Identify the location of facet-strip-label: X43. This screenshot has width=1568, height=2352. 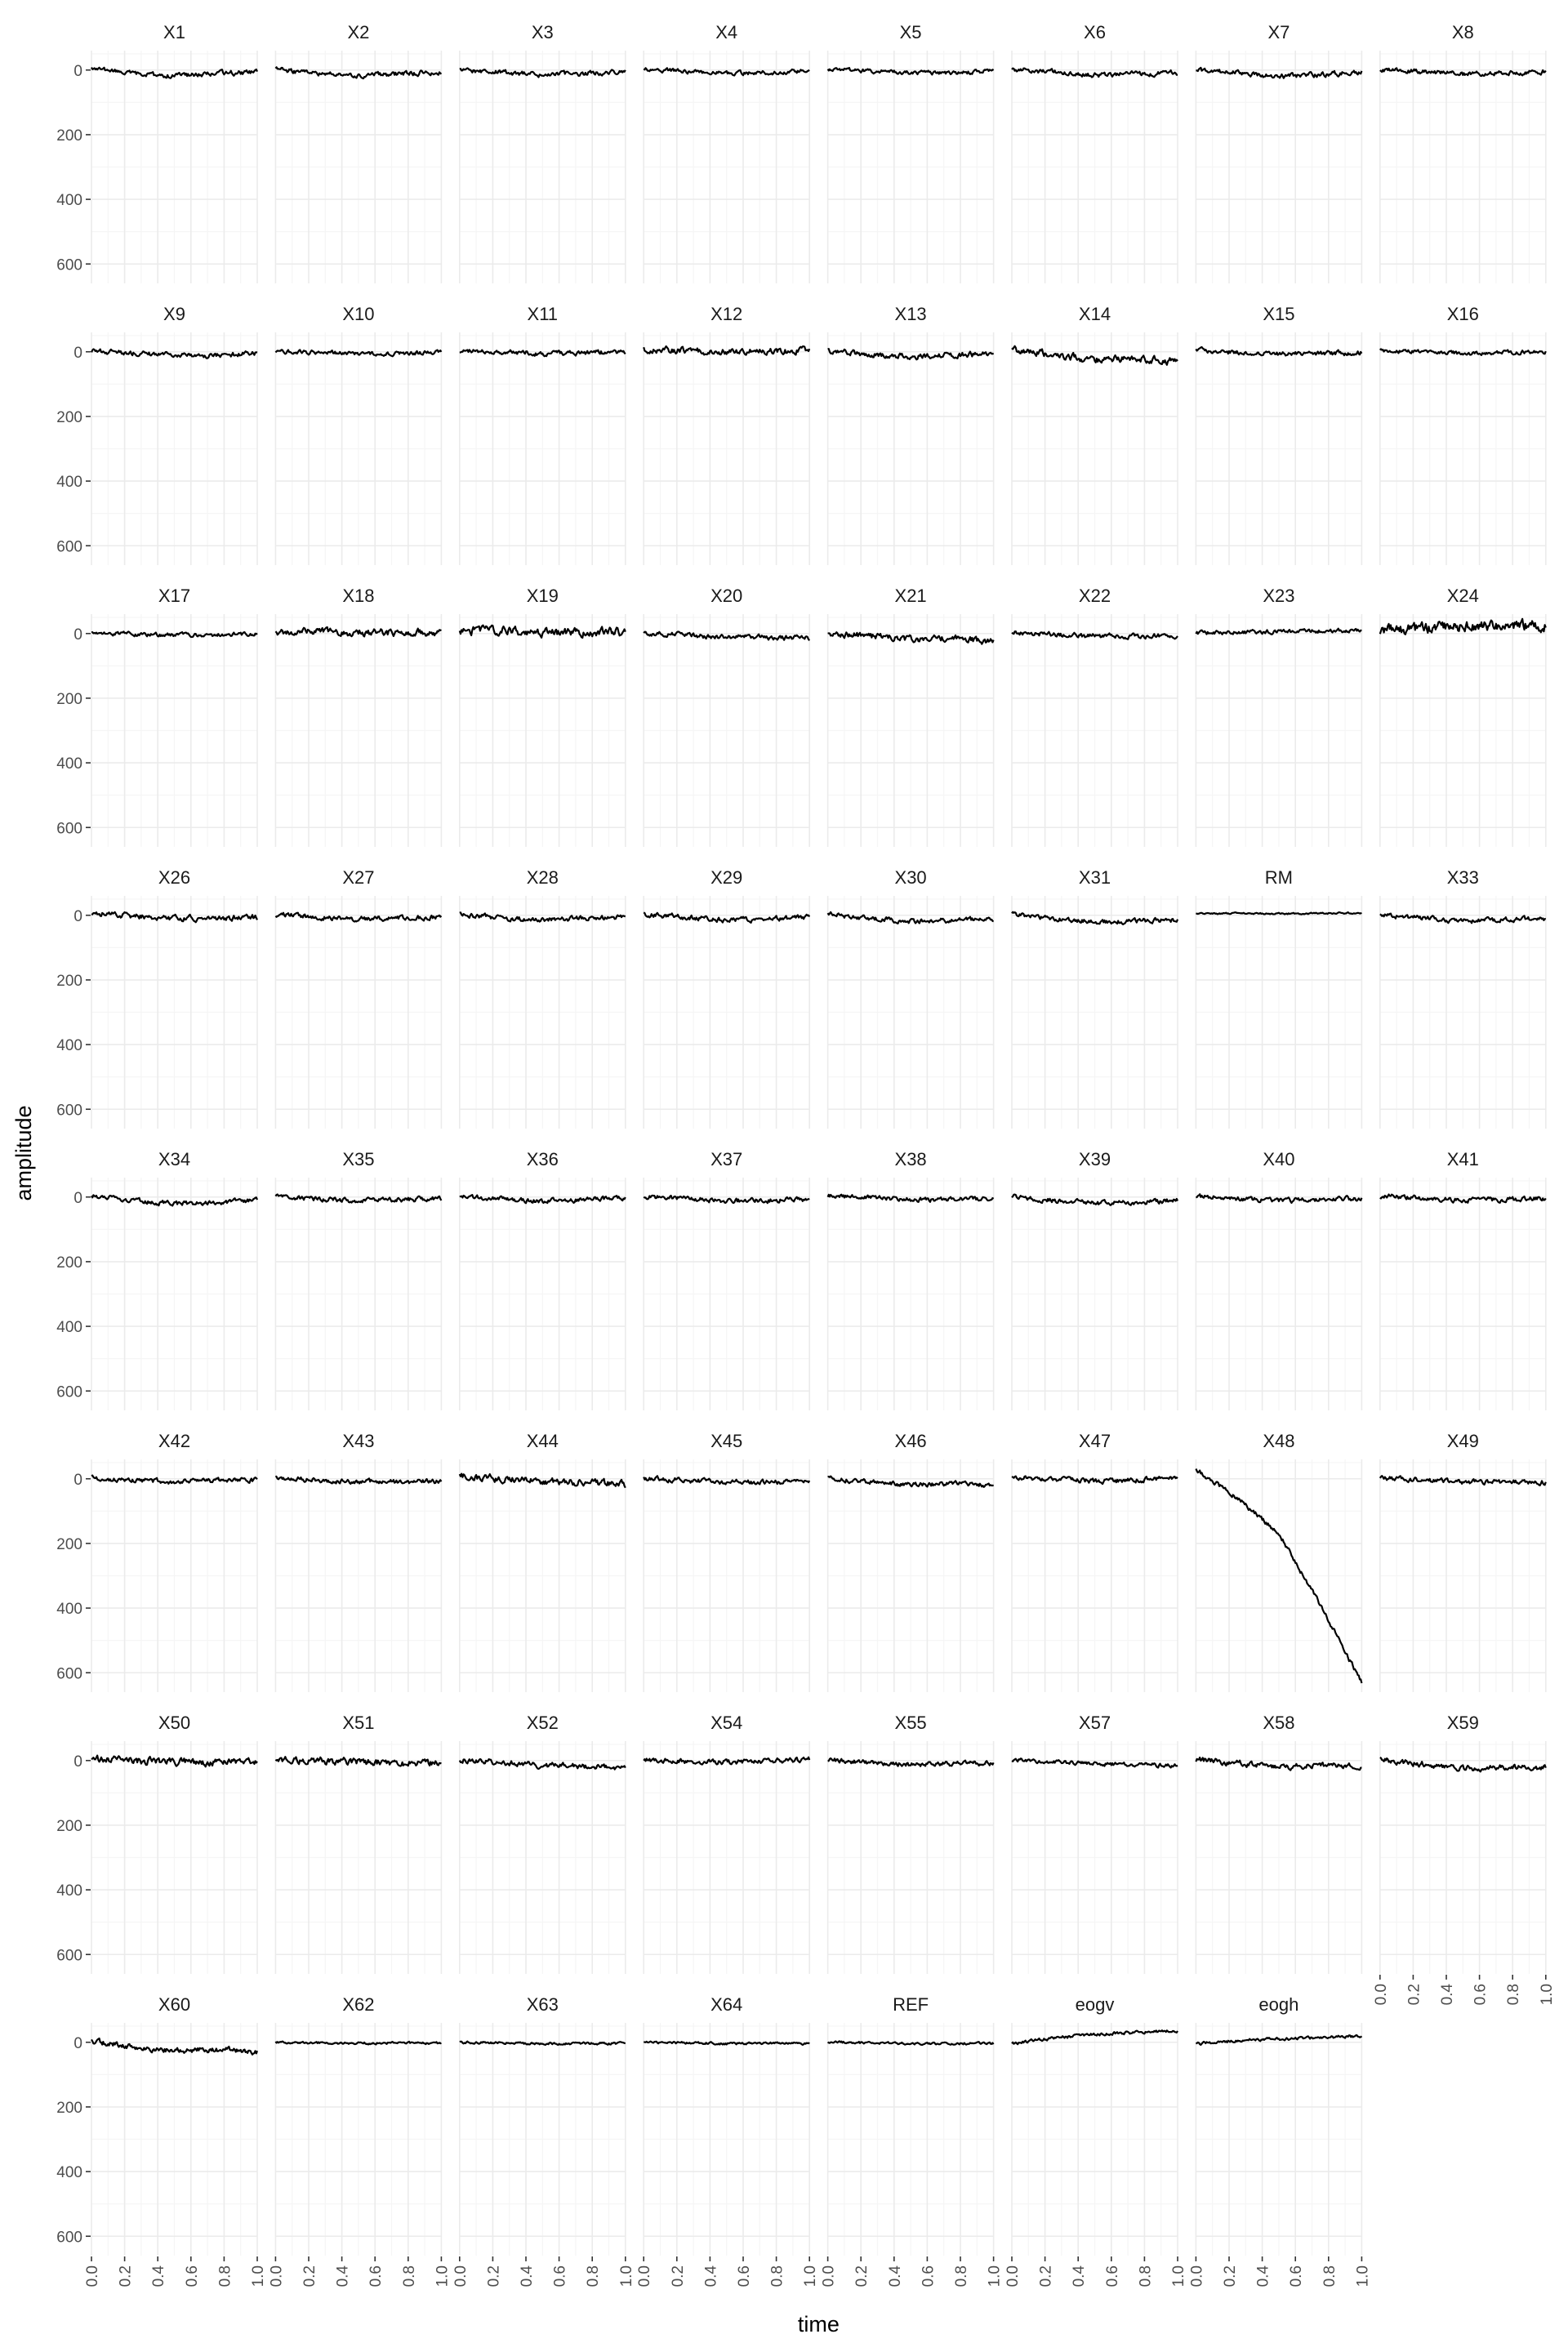
(358, 1441).